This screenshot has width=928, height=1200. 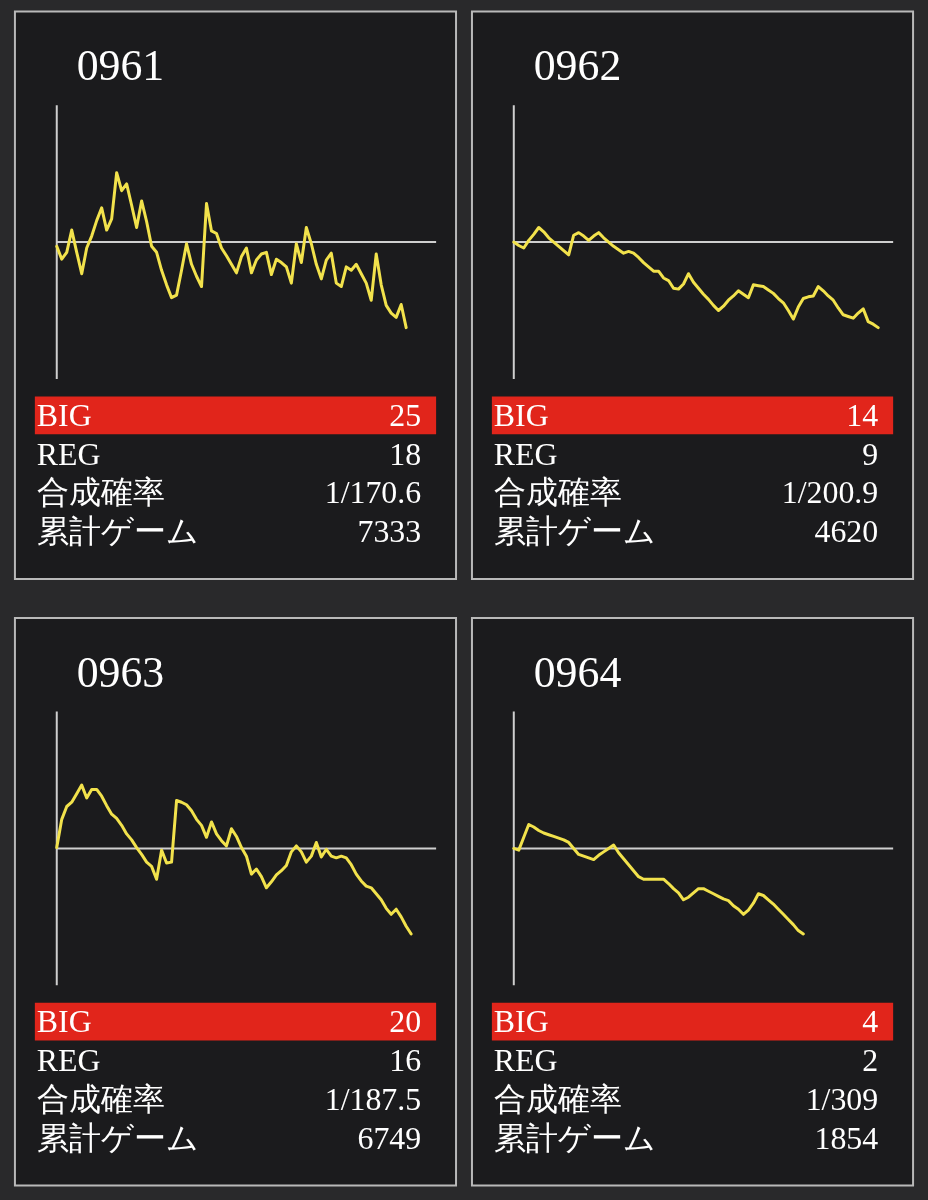 What do you see at coordinates (373, 1099) in the screenshot?
I see `text: 1/187.5` at bounding box center [373, 1099].